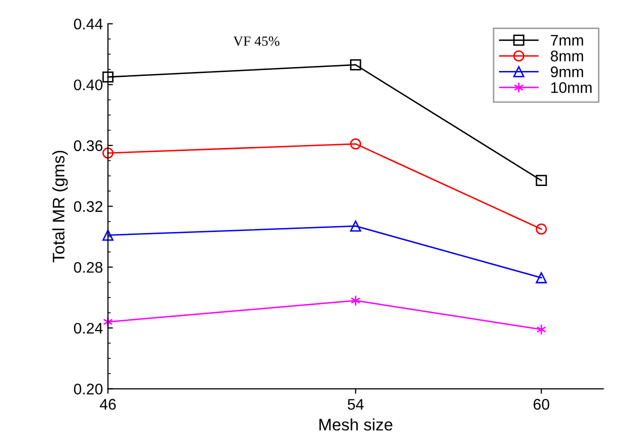 The width and height of the screenshot is (635, 432). Describe the element at coordinates (88, 206) in the screenshot. I see `y-tick-label: 0.32` at that location.